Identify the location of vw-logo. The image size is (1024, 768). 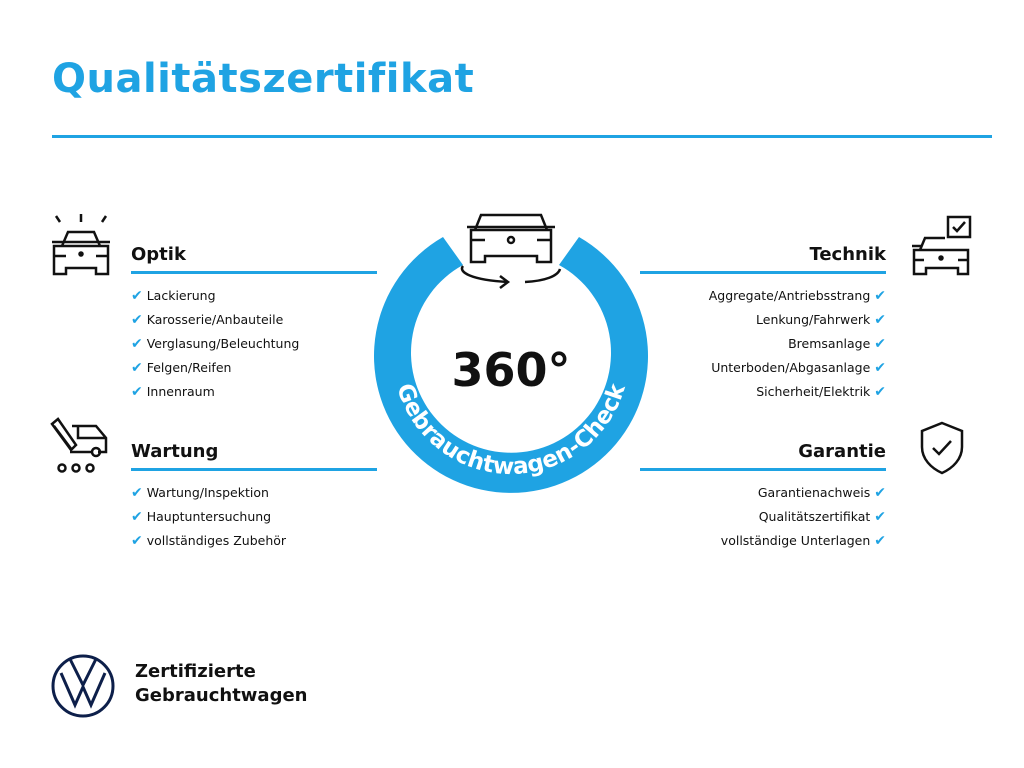
(83, 686).